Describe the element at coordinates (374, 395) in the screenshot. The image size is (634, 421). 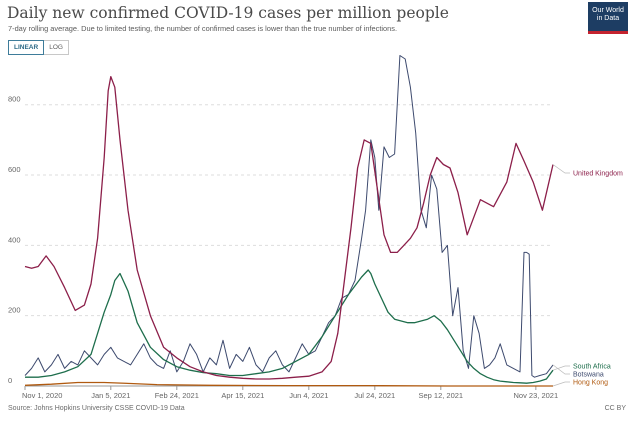
I see `x-tick-label: Jul 24, 2021` at that location.